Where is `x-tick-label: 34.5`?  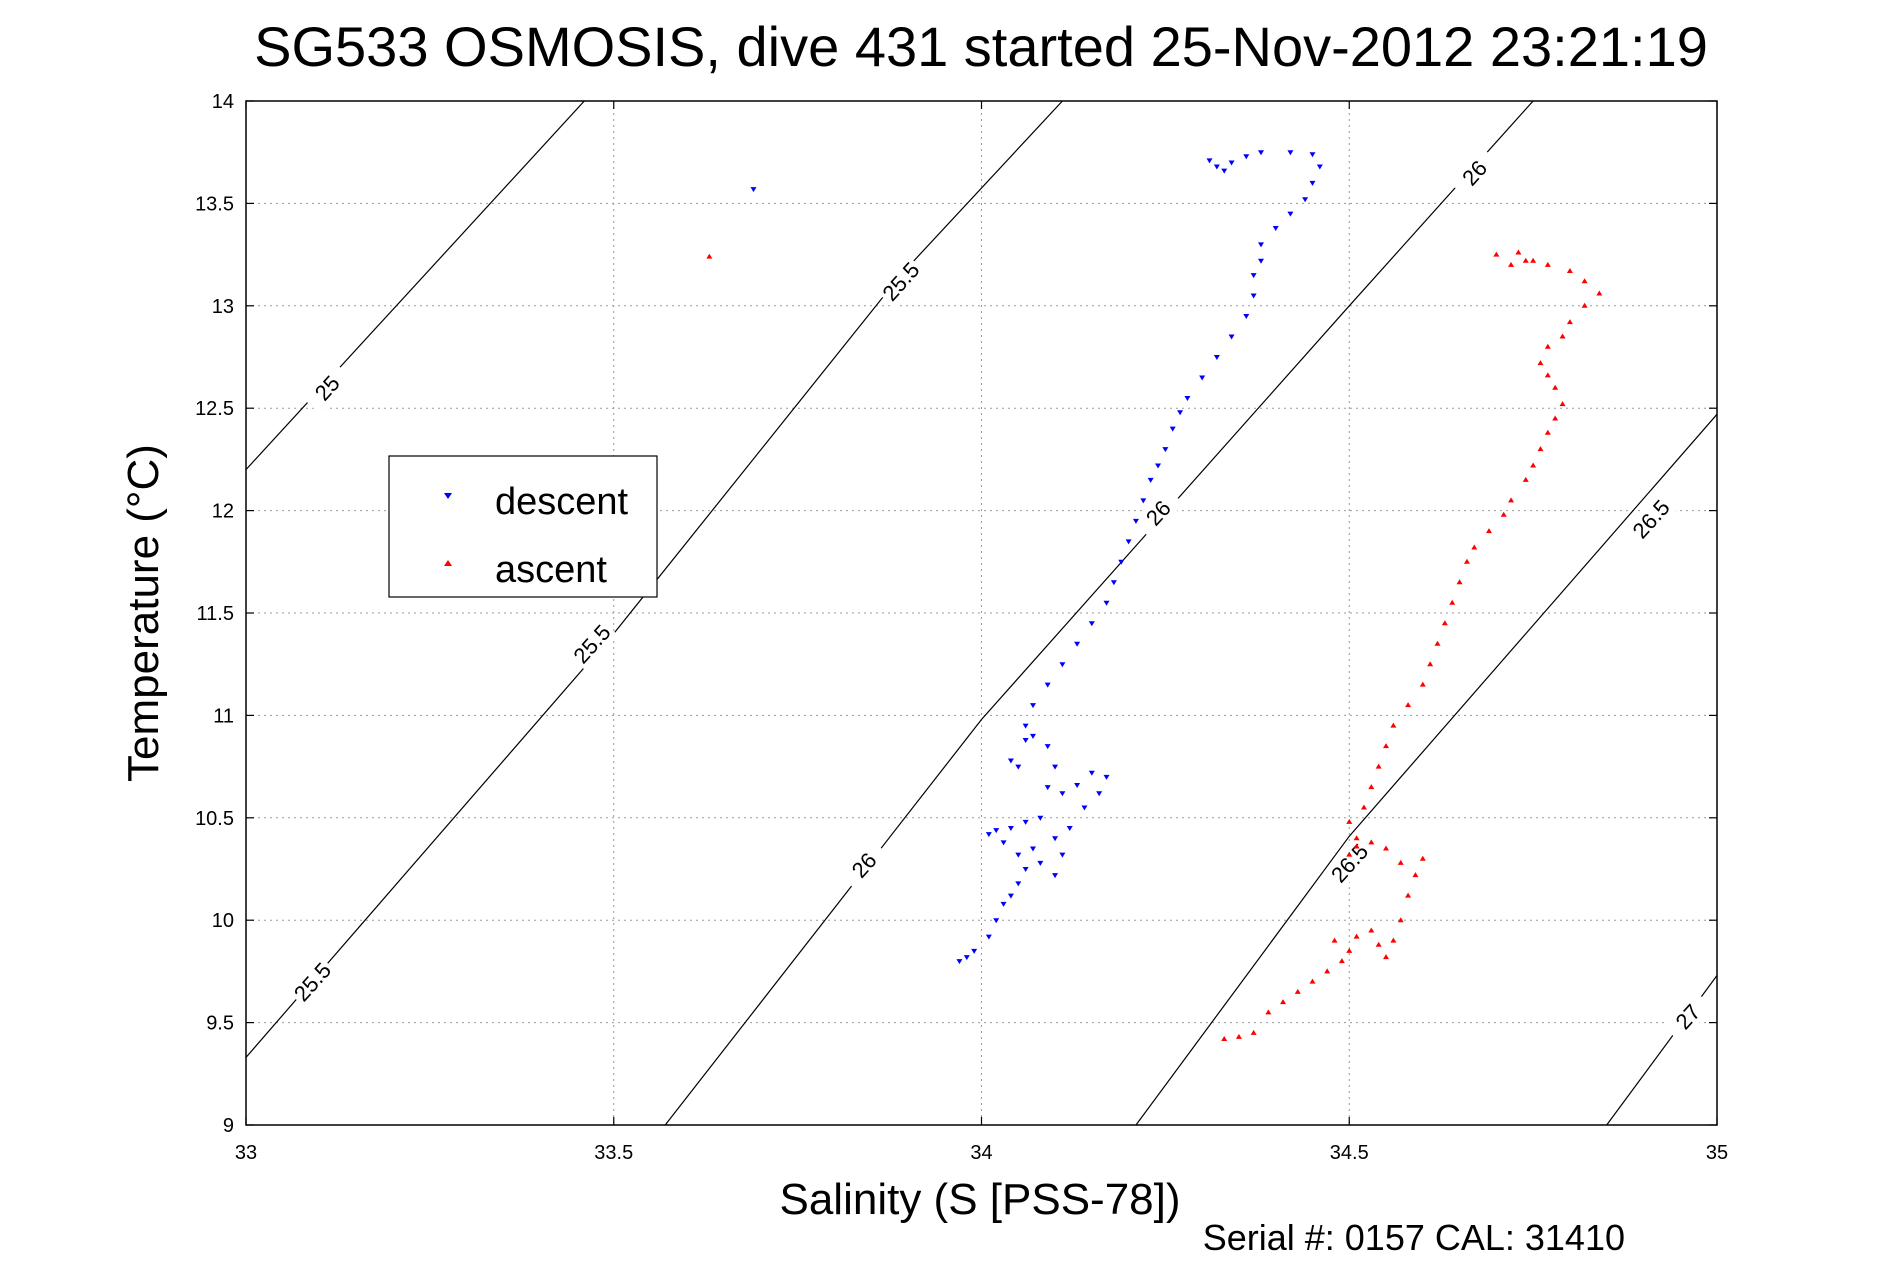 x-tick-label: 34.5 is located at coordinates (1349, 1153).